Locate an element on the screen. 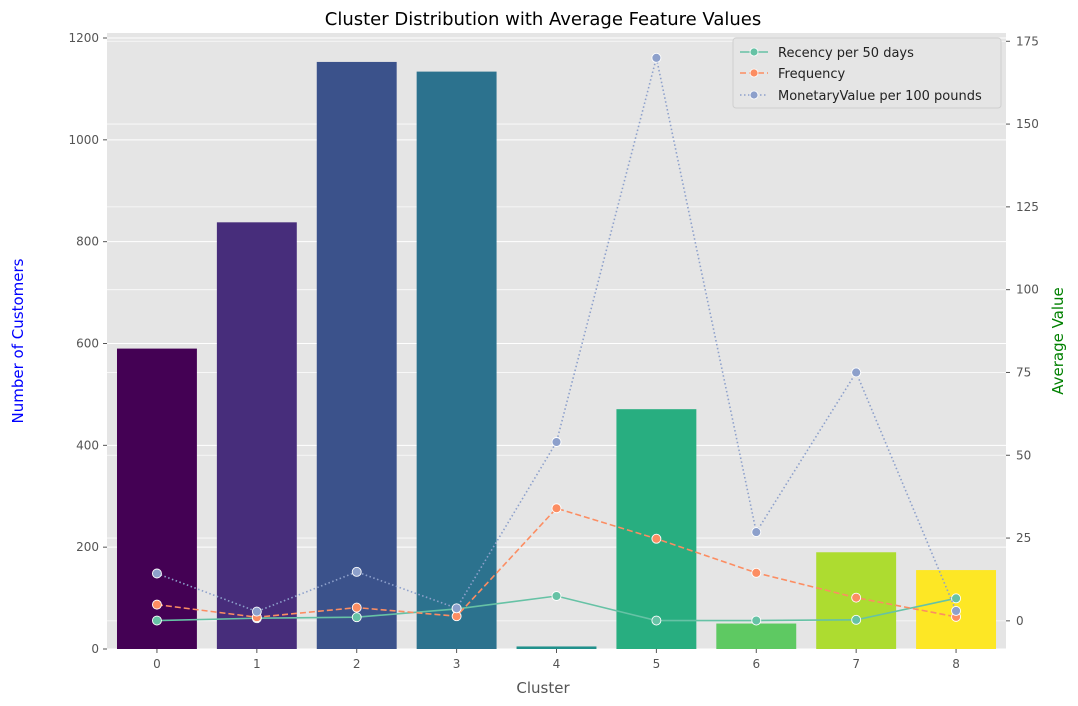 The height and width of the screenshot is (706, 1078). right-tick-label-150: 150 is located at coordinates (1027, 124).